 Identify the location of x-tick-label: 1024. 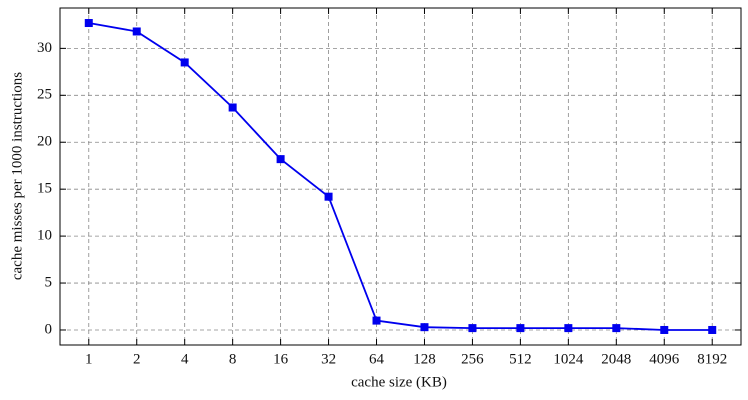
(568, 359).